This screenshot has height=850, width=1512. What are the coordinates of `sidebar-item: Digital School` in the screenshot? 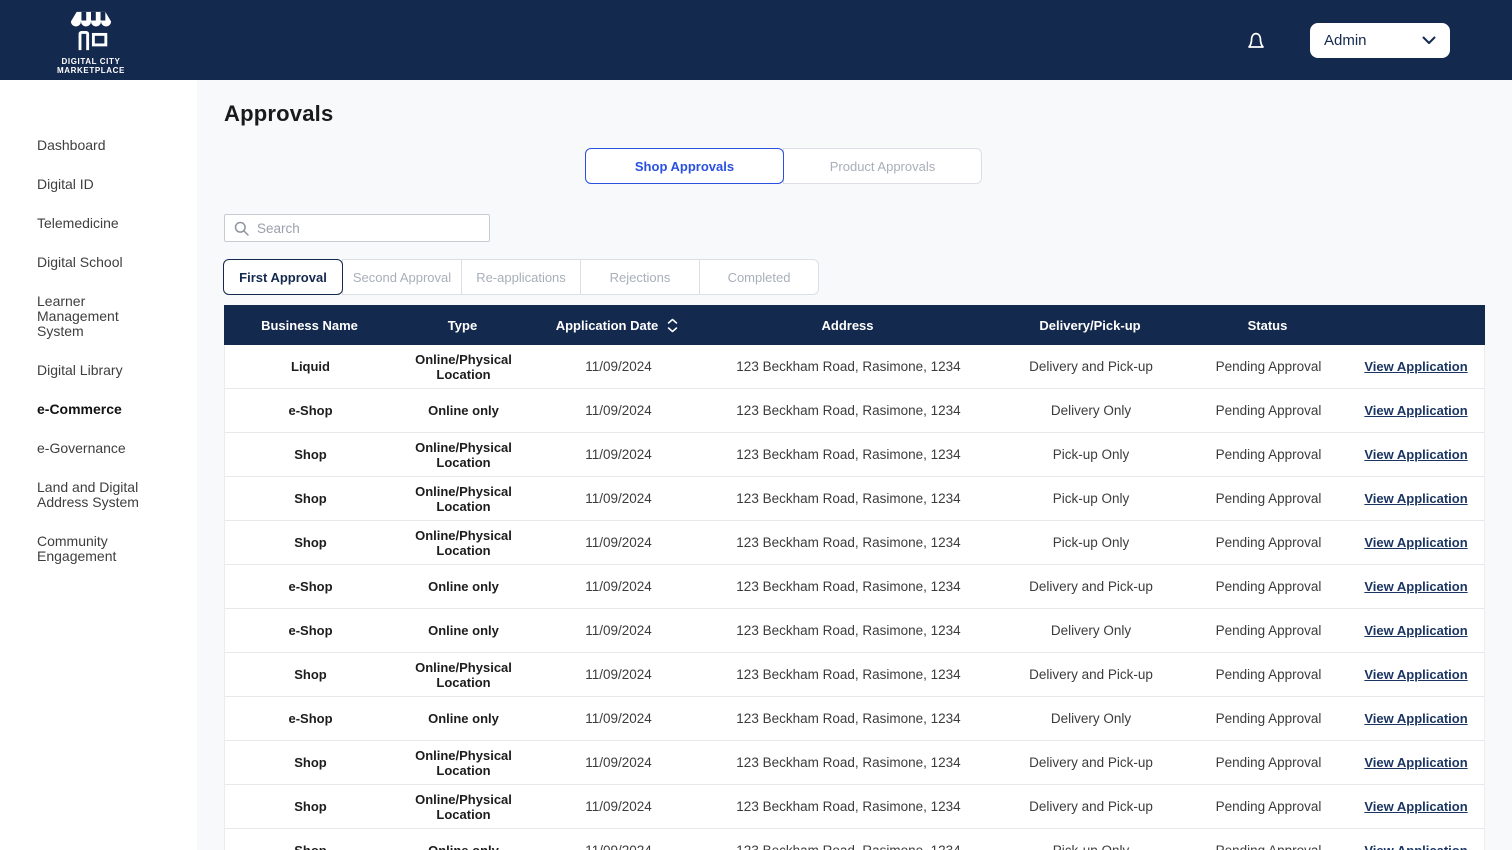 It's located at (80, 262).